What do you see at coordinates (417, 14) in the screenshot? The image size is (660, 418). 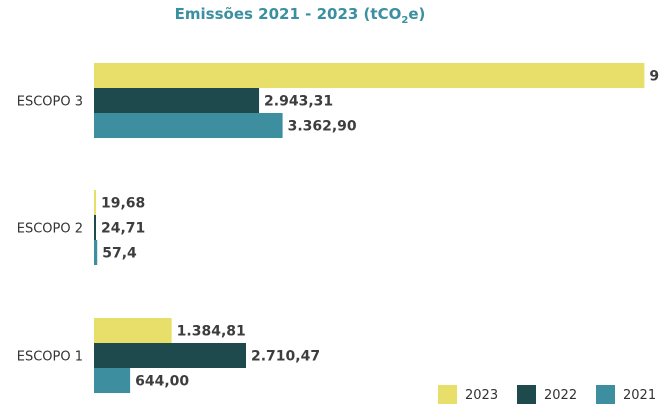 I see `chart-title-suffix: e)` at bounding box center [417, 14].